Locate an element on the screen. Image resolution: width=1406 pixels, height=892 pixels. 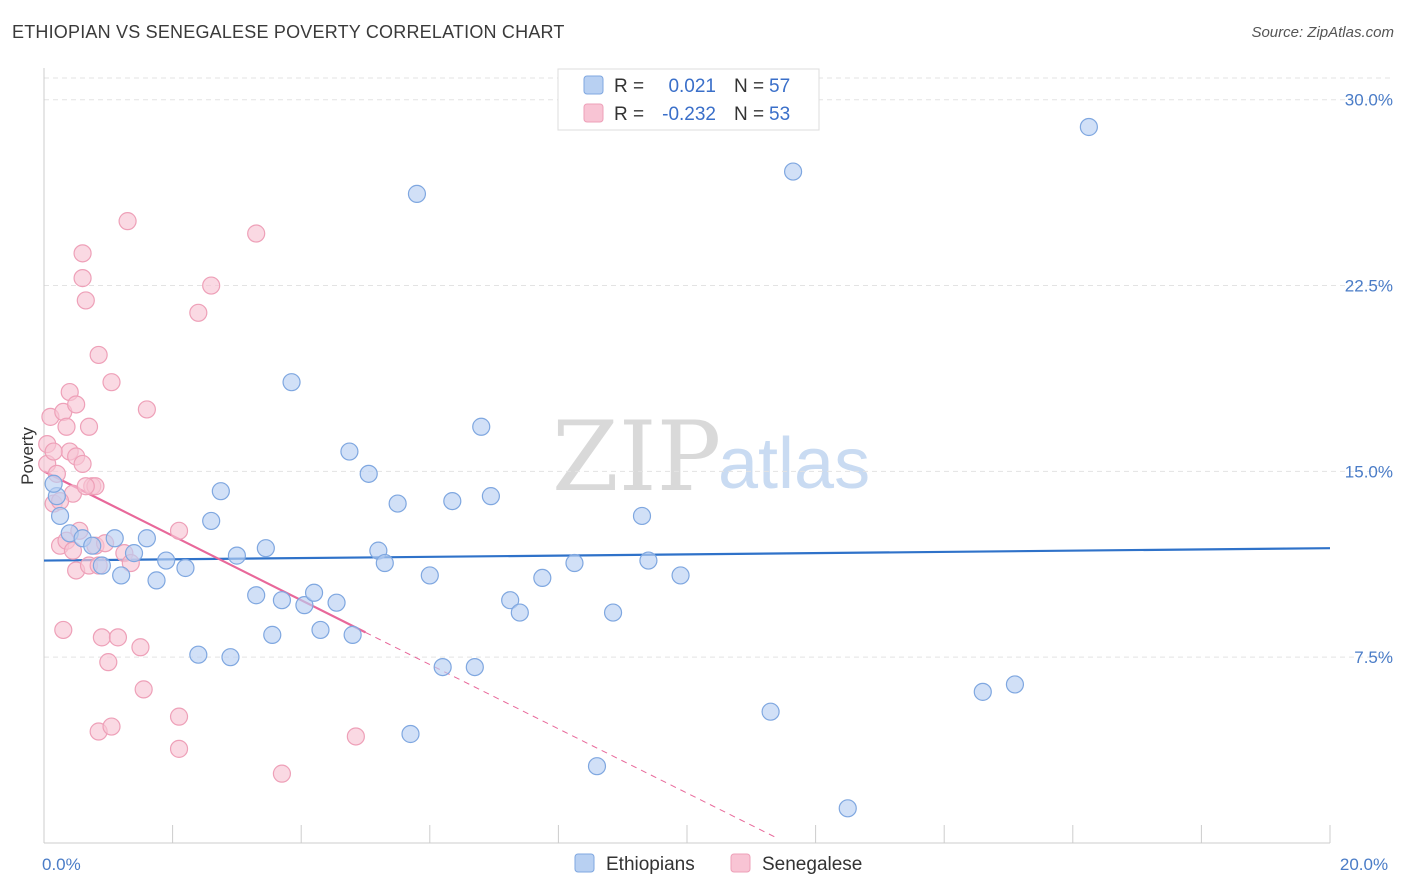
legend-box: R = 0.021 N = 57 R = -0.232 N = 53 is located at coordinates (688, 99).